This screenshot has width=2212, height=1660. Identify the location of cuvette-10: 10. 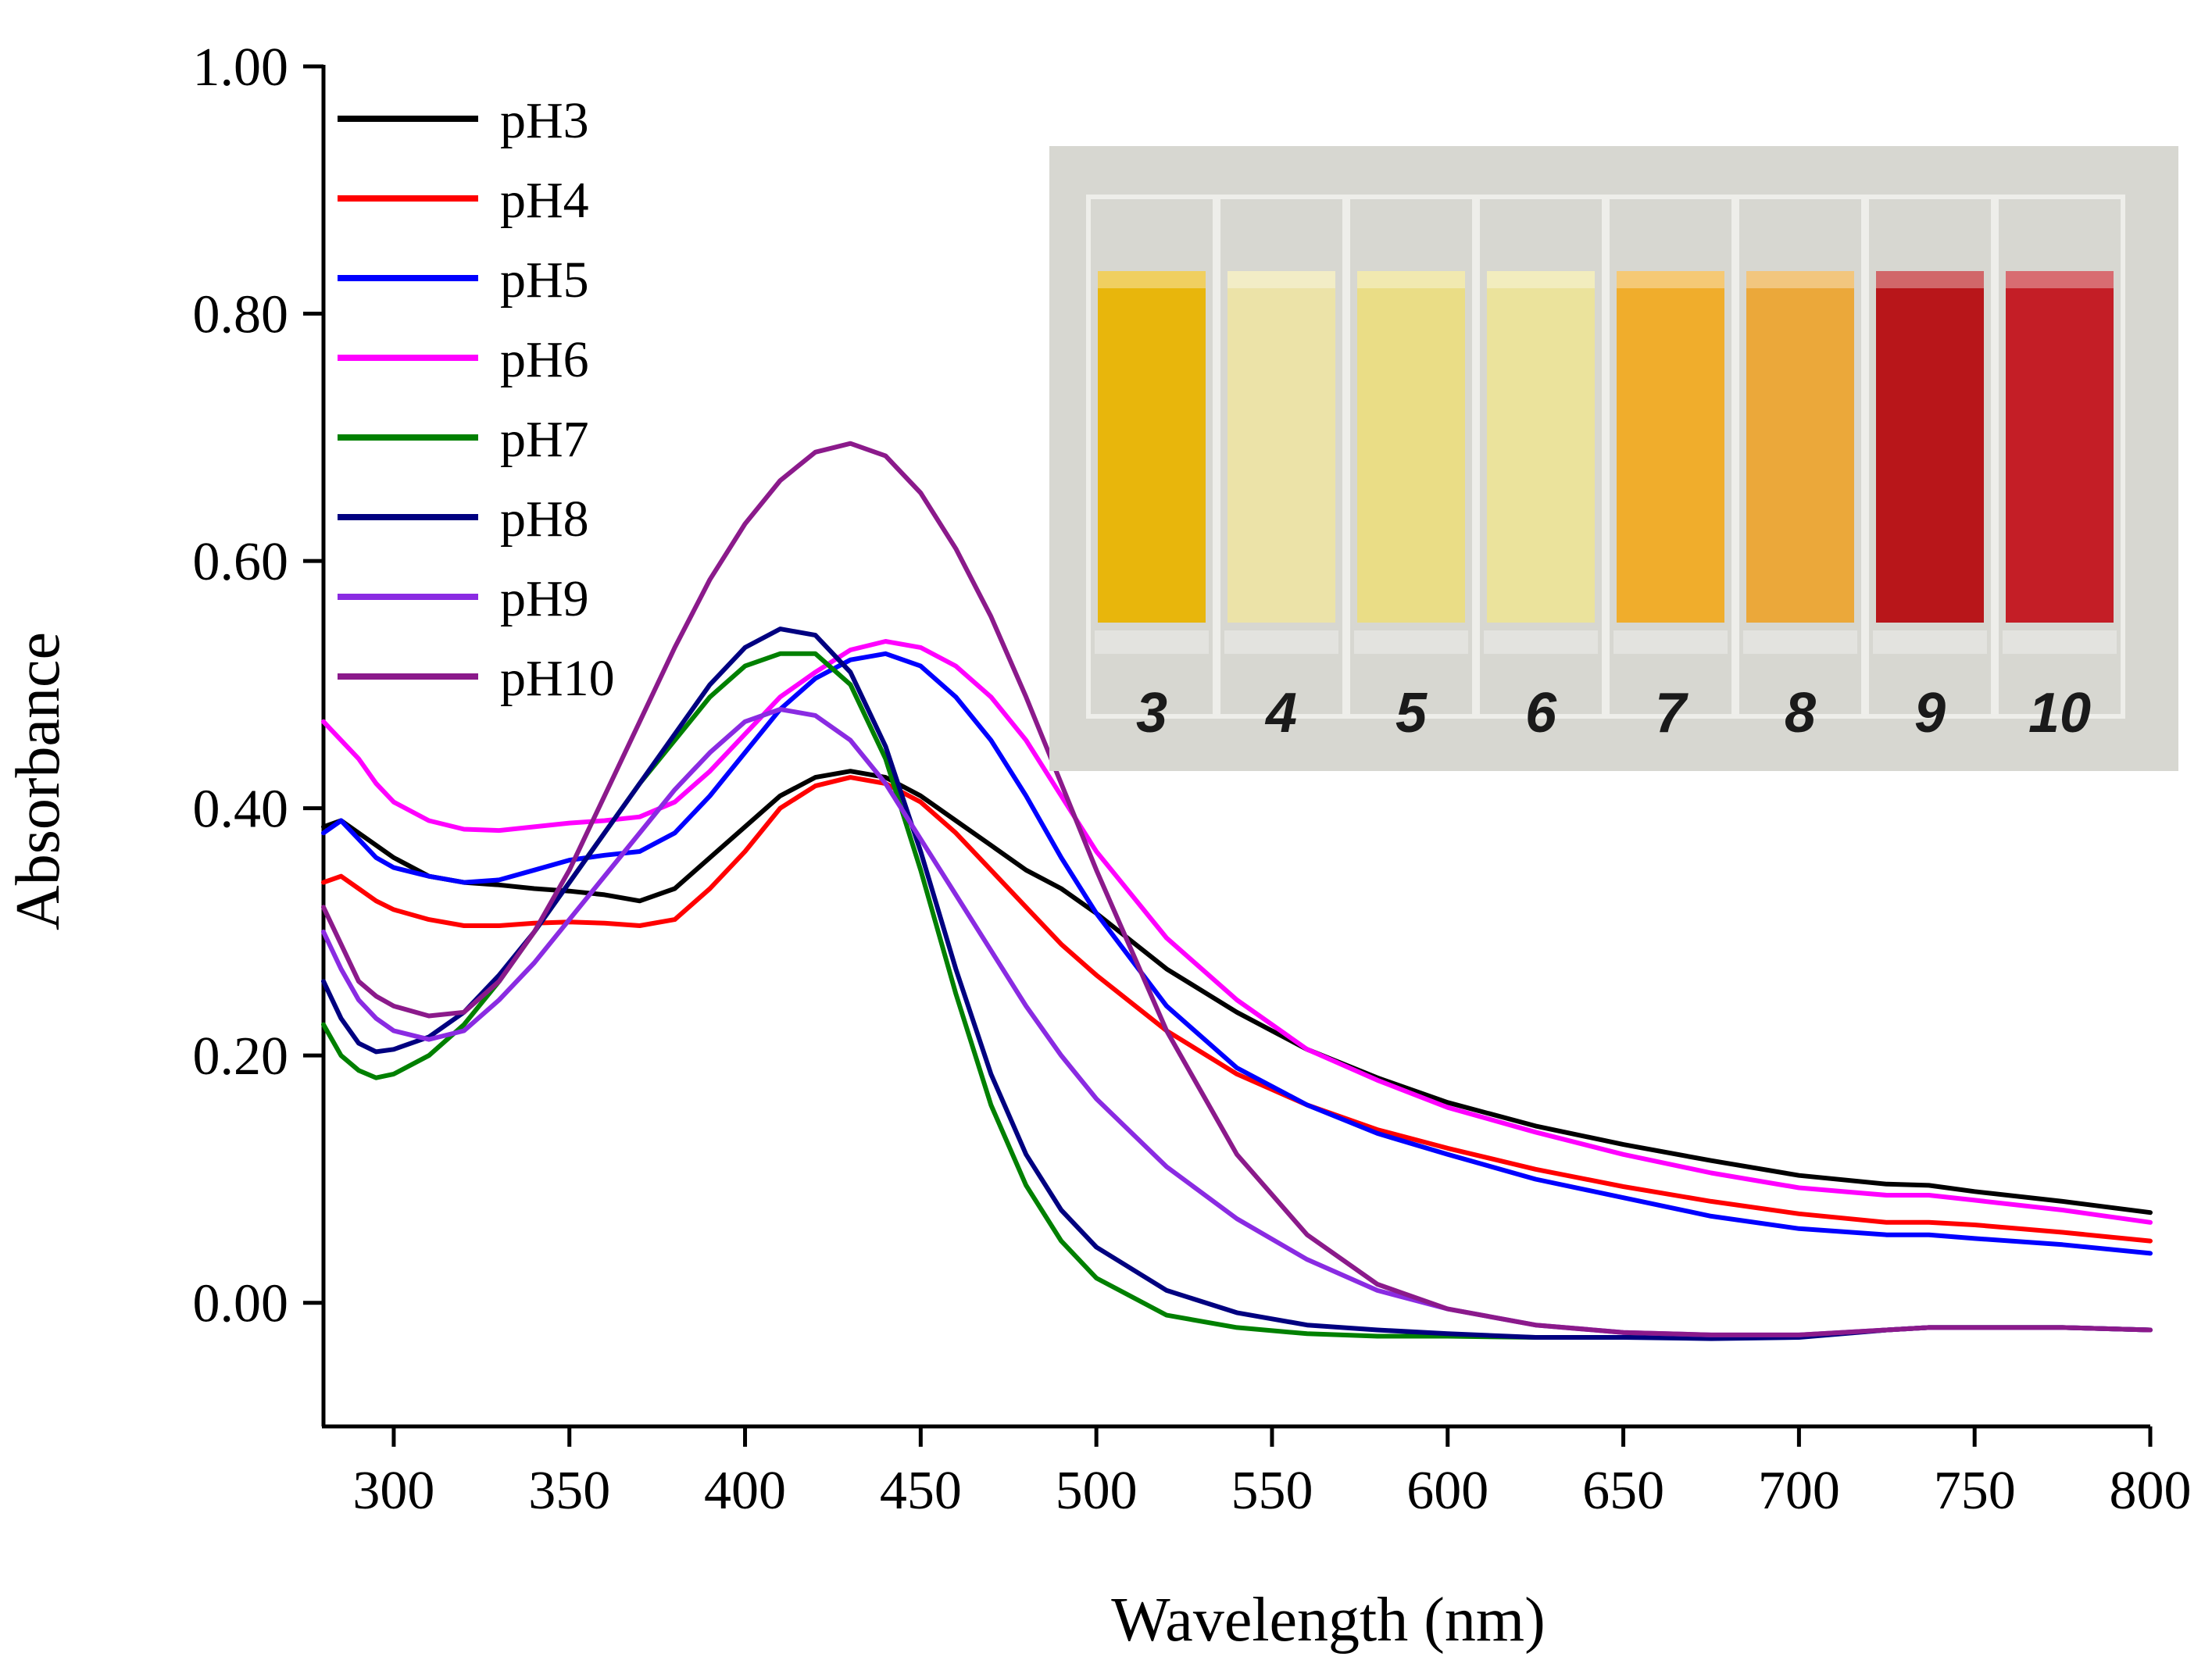
(2059, 469).